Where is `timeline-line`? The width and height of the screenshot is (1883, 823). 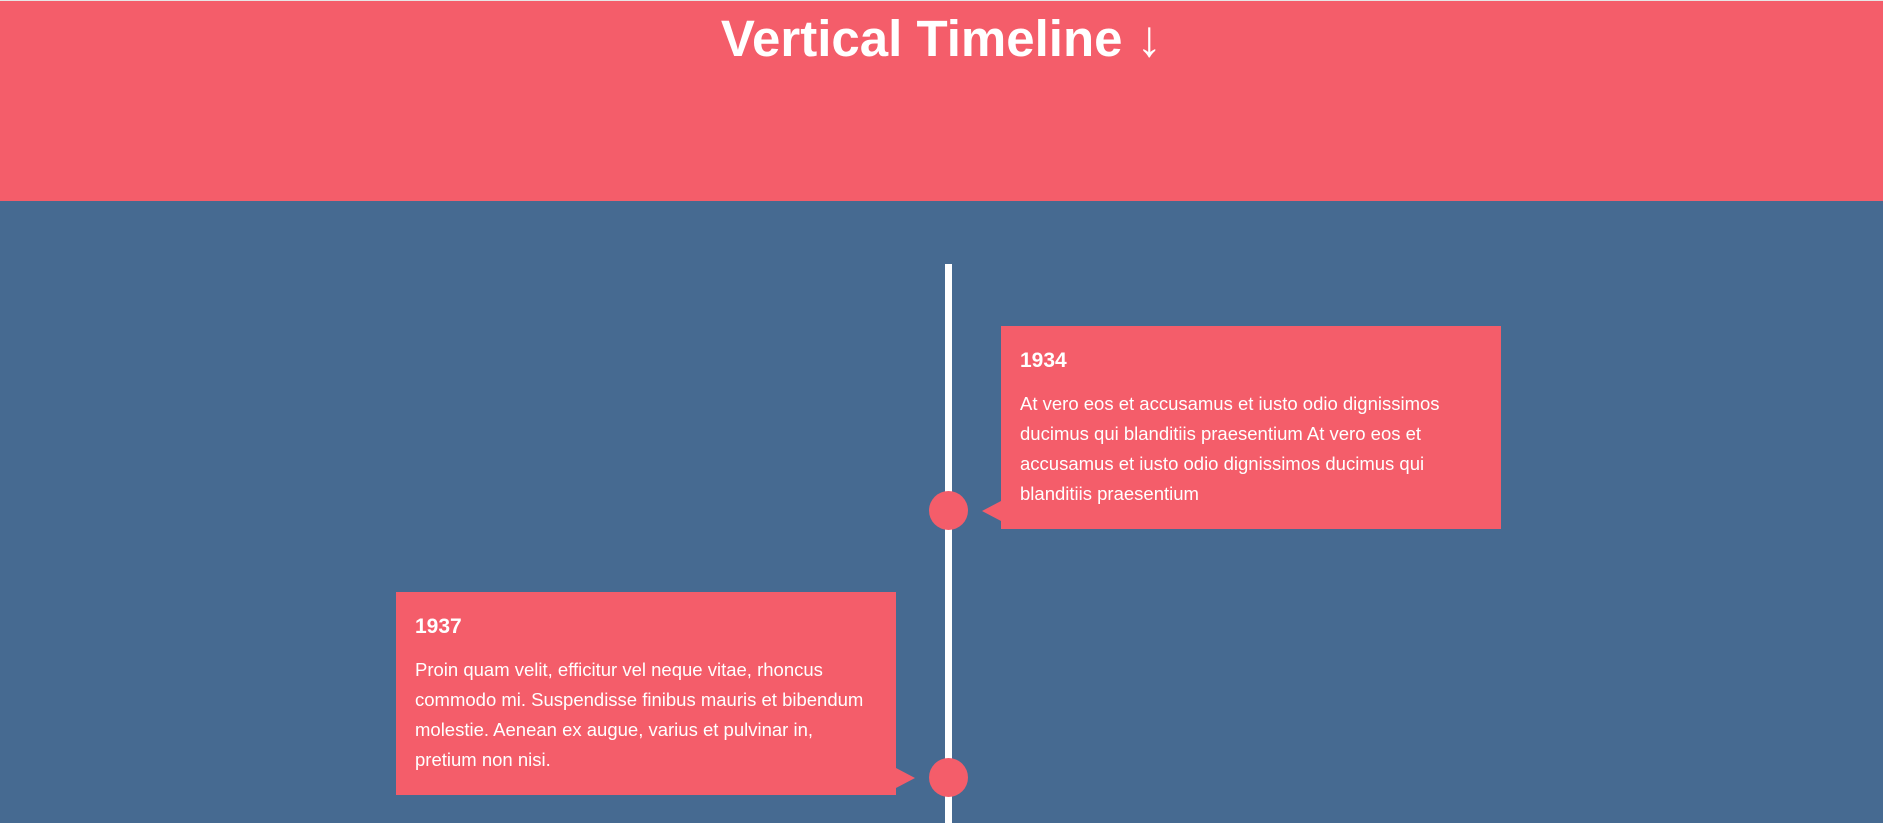
timeline-line is located at coordinates (948, 543).